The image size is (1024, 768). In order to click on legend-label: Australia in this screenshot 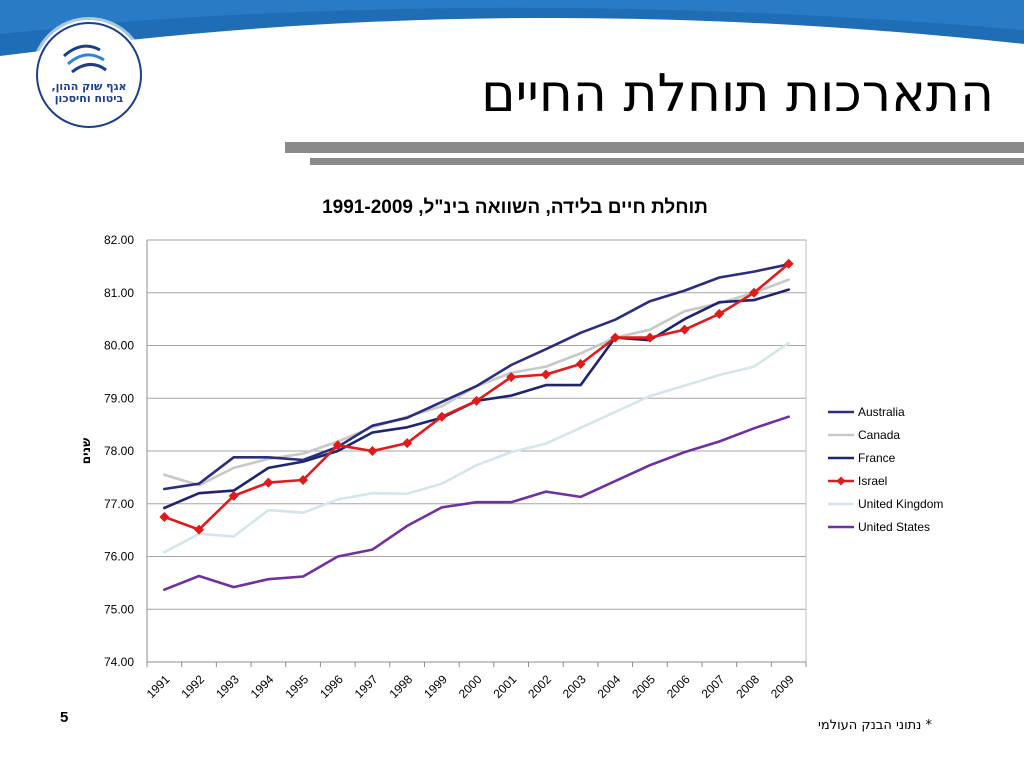, I will do `click(881, 412)`.